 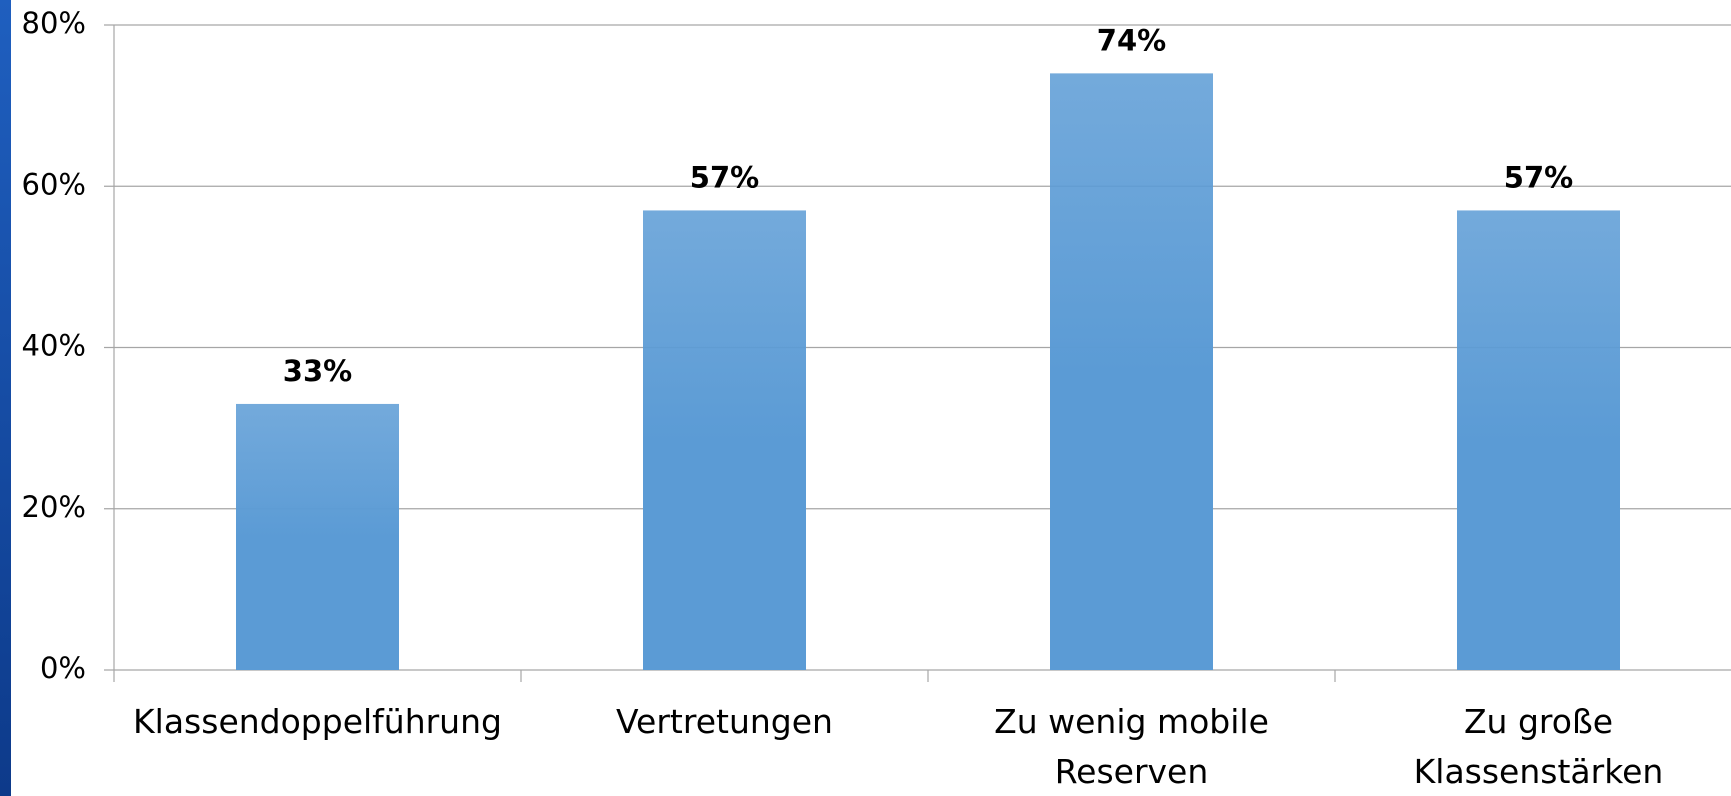 I want to click on y-tick-label: 60%, so click(x=54, y=184).